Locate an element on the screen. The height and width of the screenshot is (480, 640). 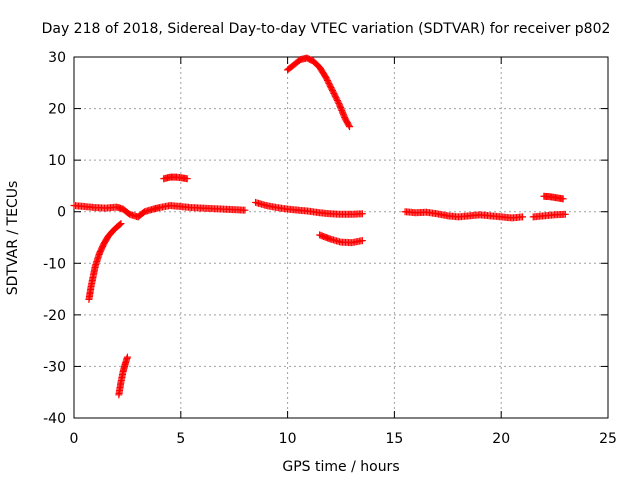
x-tick-label: 0 is located at coordinates (74, 439).